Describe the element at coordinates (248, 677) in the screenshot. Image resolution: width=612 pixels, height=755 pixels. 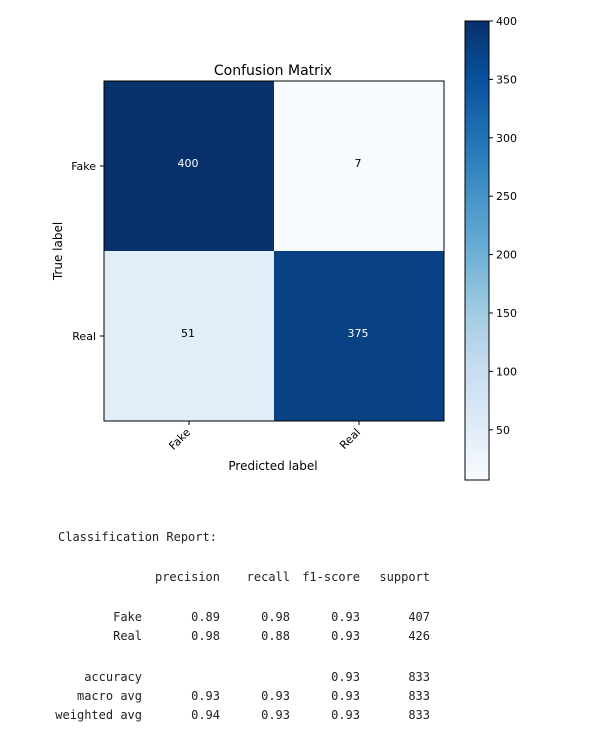
I see `report-row: accuracy 0.93 833` at that location.